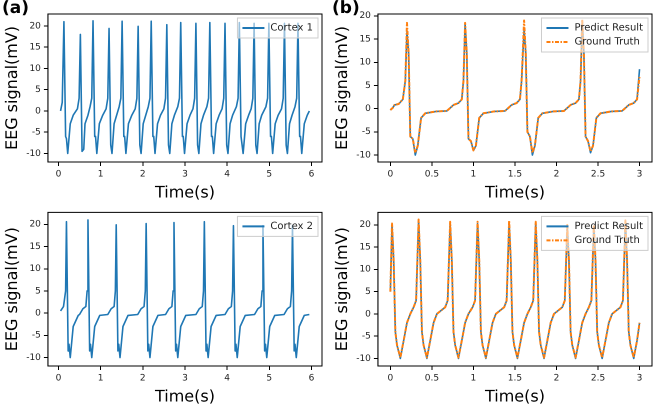 The width and height of the screenshot is (660, 408). What do you see at coordinates (16, 9) in the screenshot?
I see `text: (a)` at bounding box center [16, 9].